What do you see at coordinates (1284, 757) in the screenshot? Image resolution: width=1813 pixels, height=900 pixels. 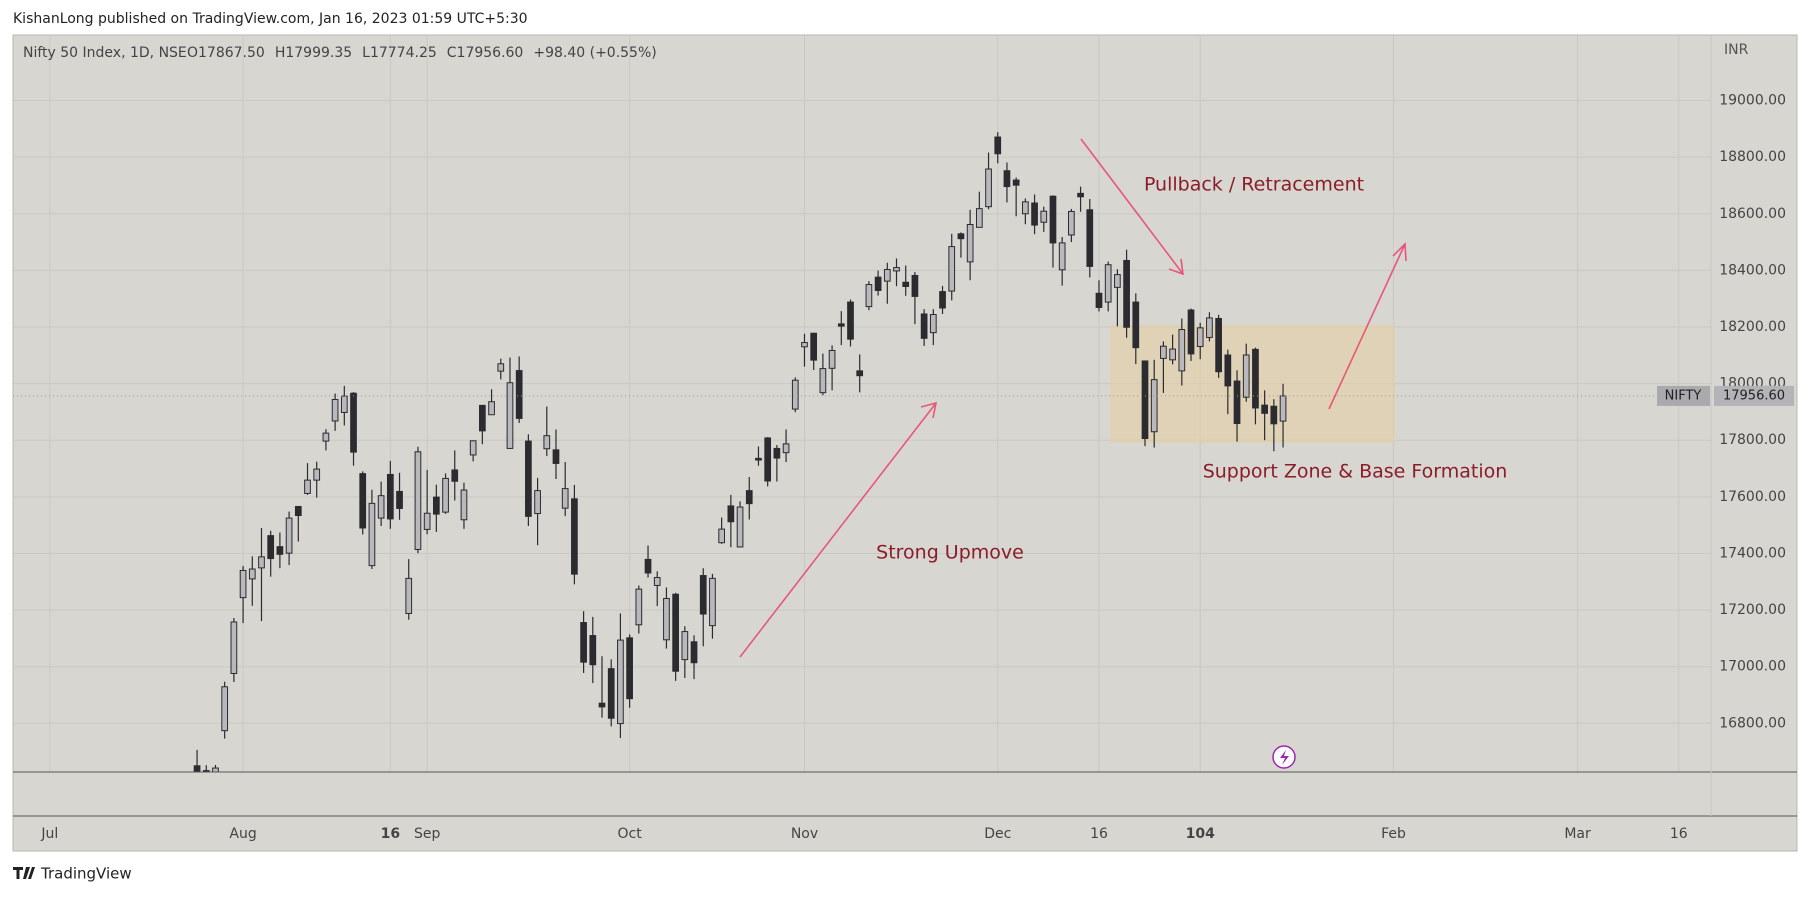 I see `event-icon-bolt` at bounding box center [1284, 757].